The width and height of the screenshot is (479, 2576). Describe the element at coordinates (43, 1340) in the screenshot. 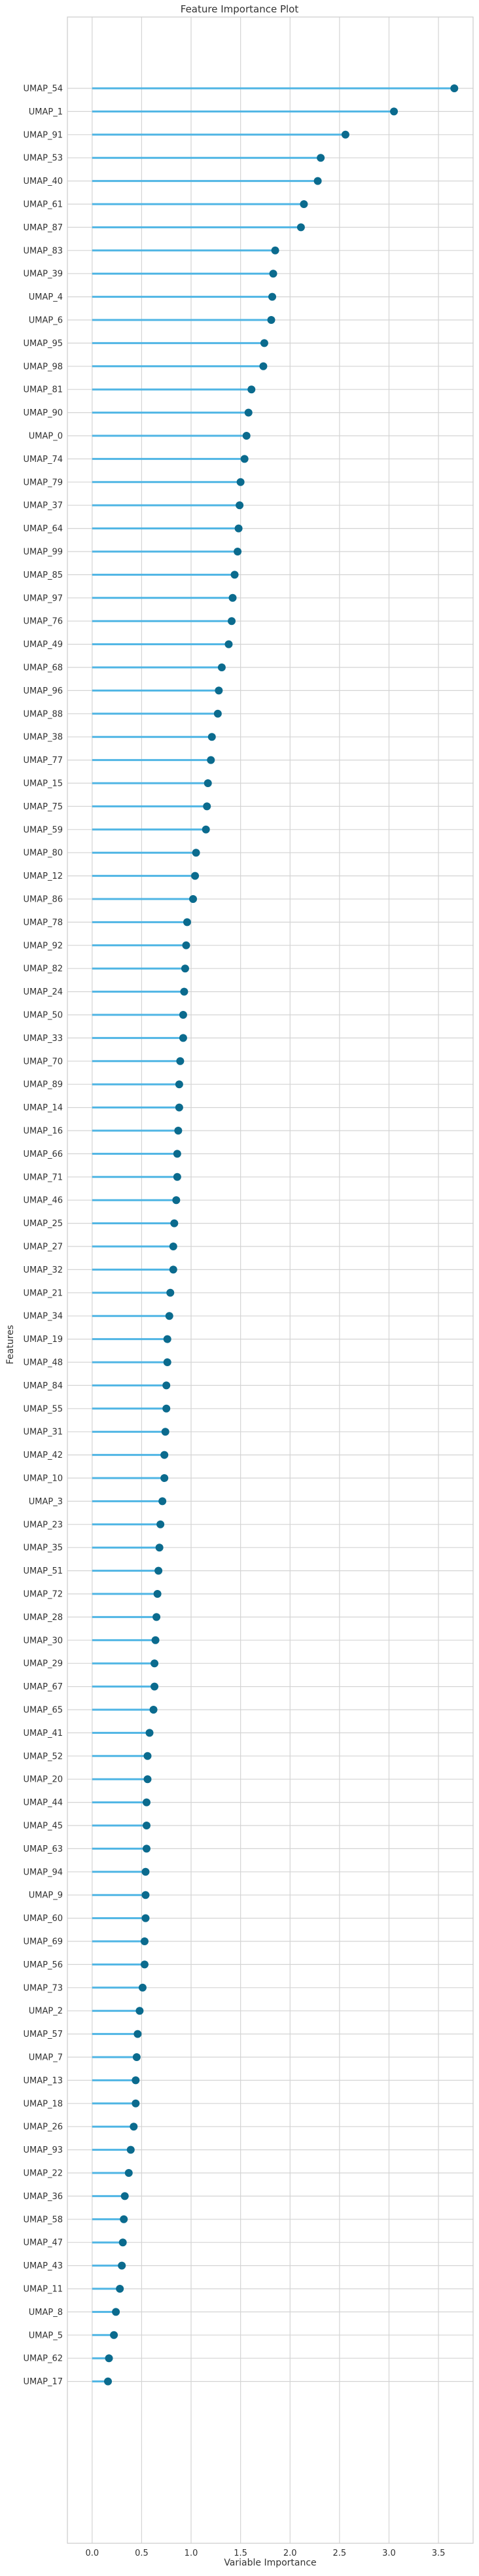

I see `y-tick-label: UMAP_19` at that location.